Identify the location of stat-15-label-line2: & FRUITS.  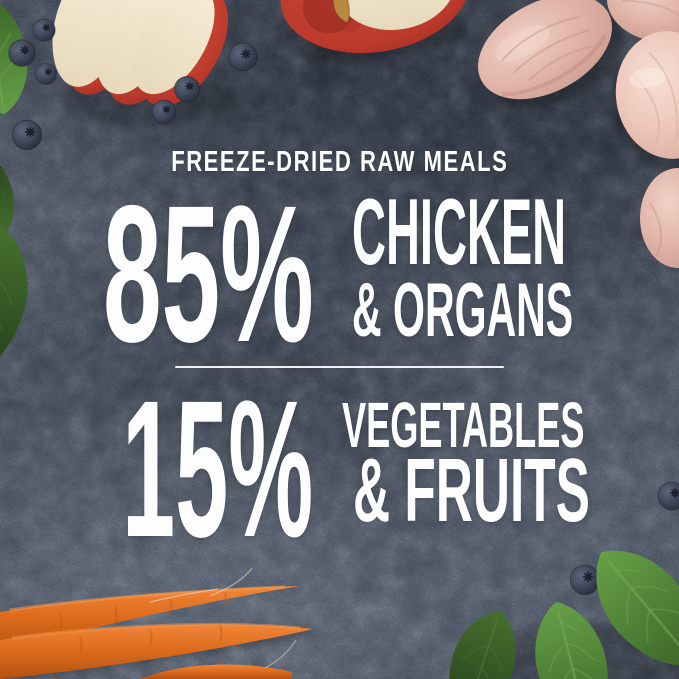
(471, 491).